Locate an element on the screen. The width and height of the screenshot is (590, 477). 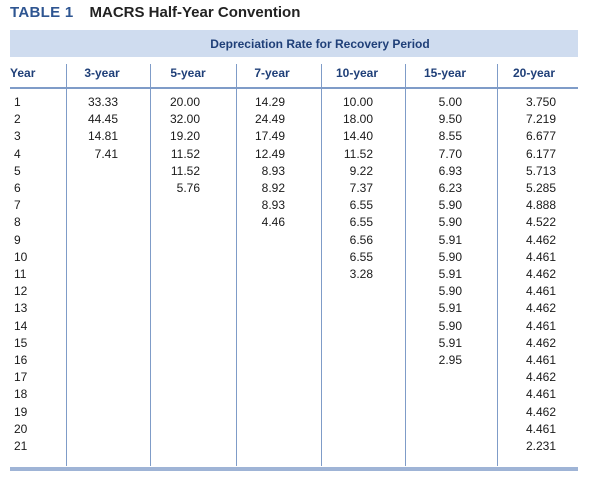
rate-cell-10-year: 10.00 is located at coordinates (357, 102).